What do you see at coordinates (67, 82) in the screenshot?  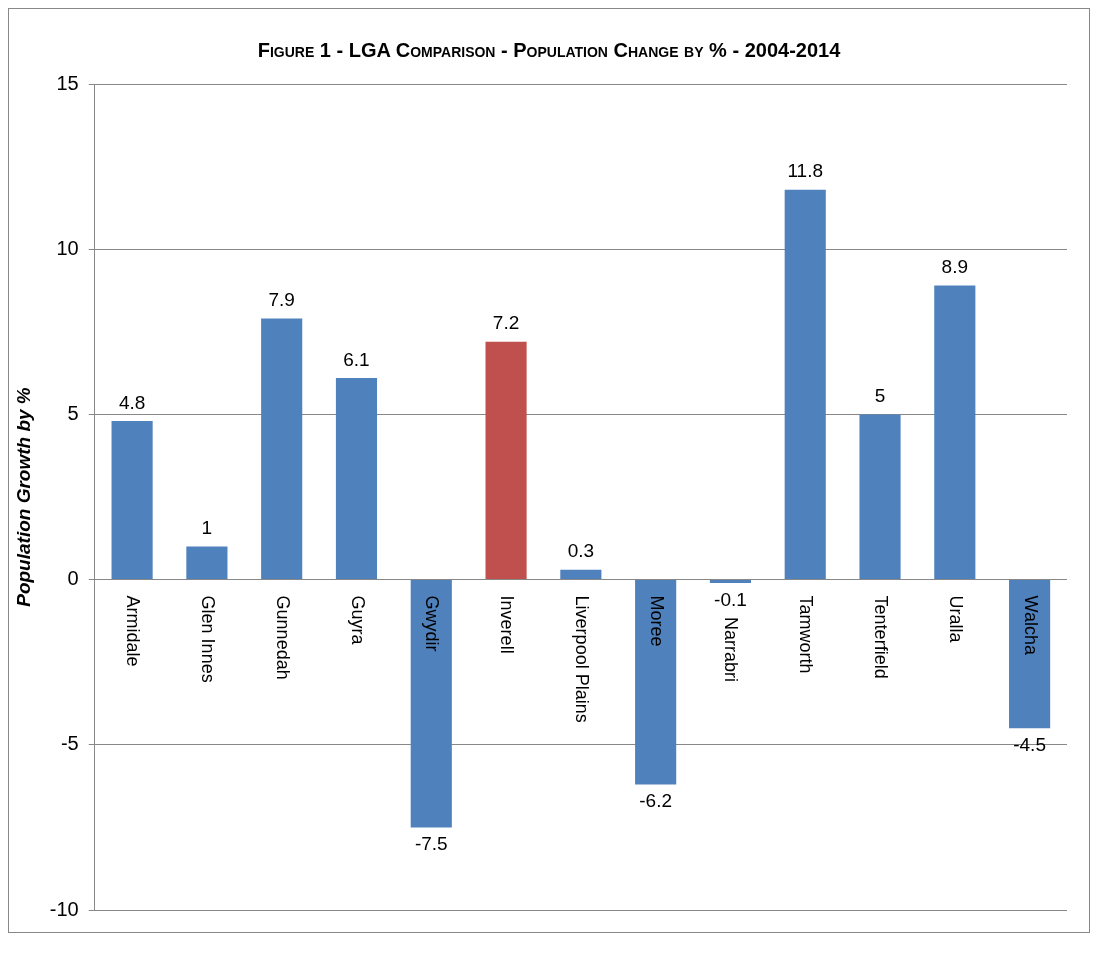 I see `y-tick-label: 15` at bounding box center [67, 82].